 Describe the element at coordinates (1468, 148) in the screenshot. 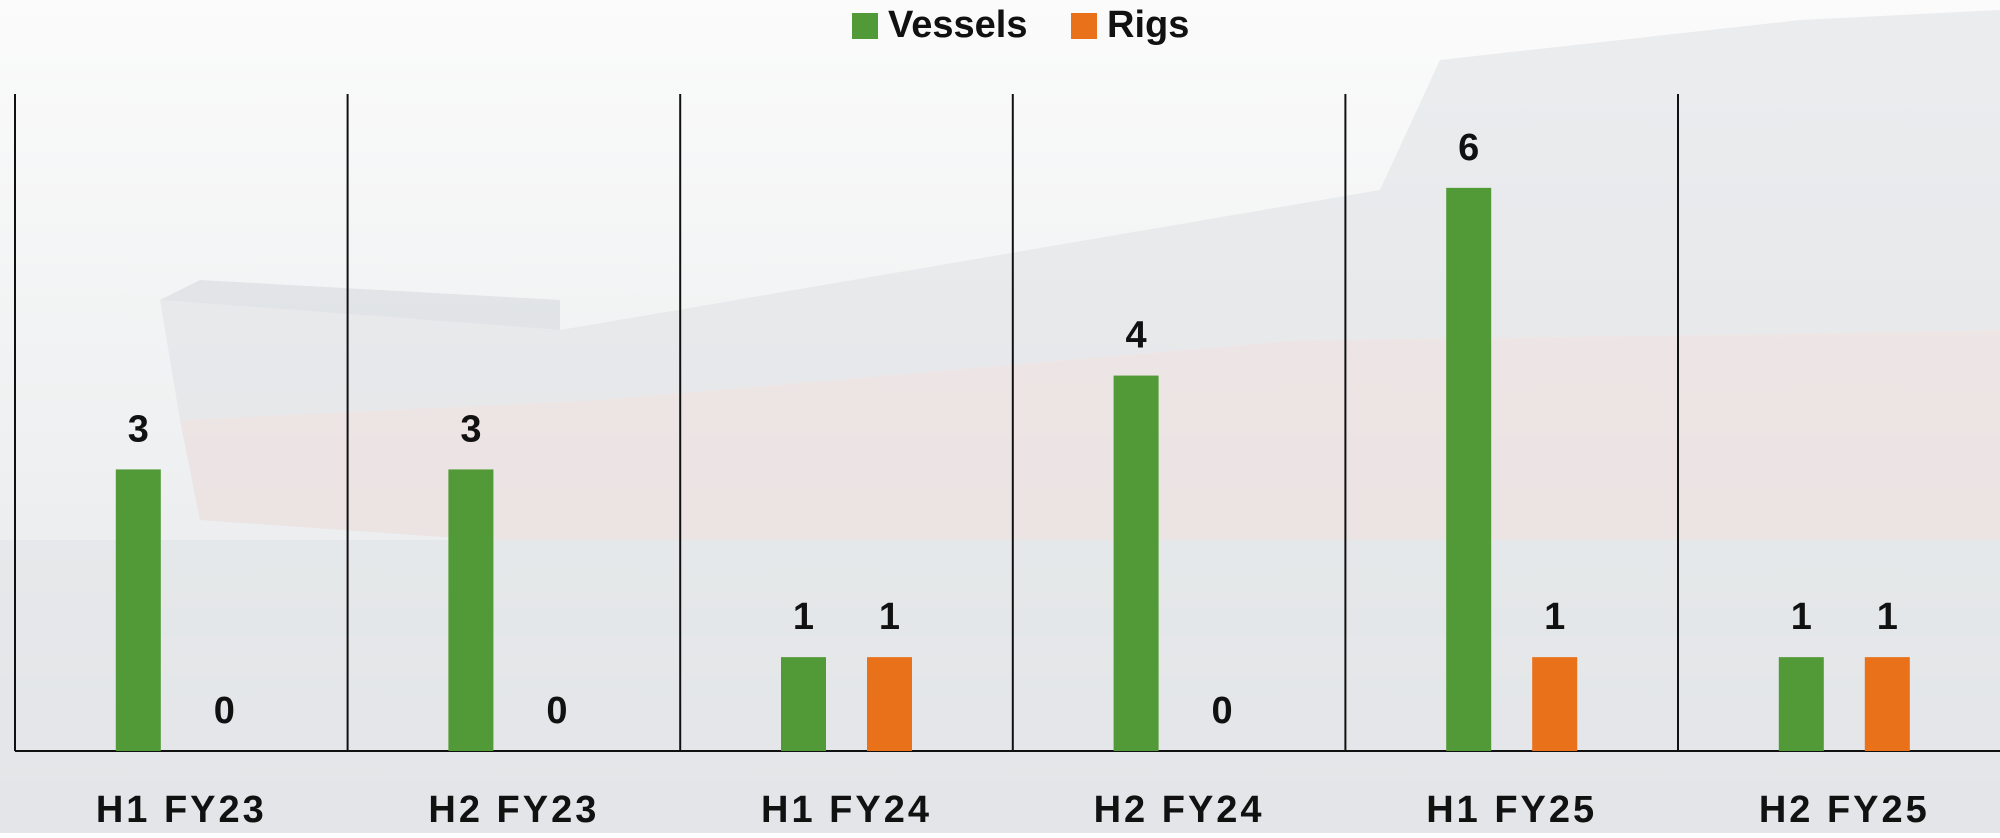

I see `value-label: 6` at that location.